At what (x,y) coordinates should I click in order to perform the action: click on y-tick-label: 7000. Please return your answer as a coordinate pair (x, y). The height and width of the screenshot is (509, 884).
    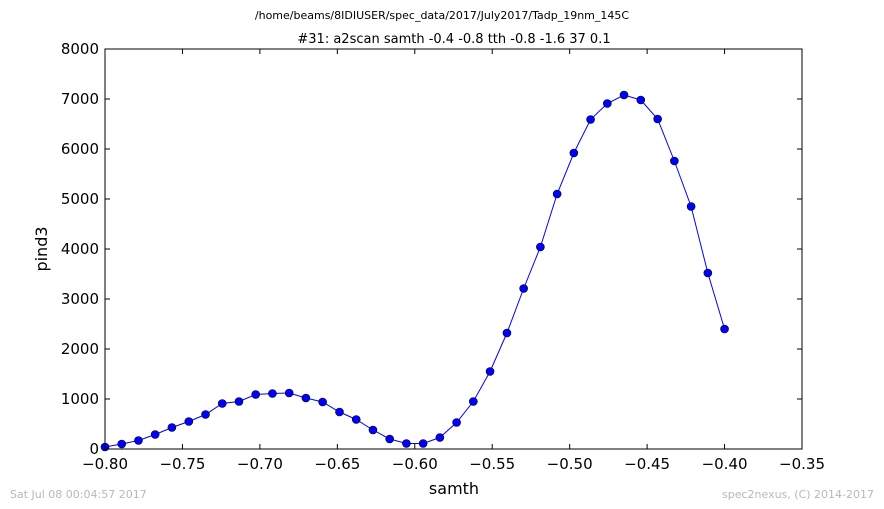
    Looking at the image, I should click on (80, 99).